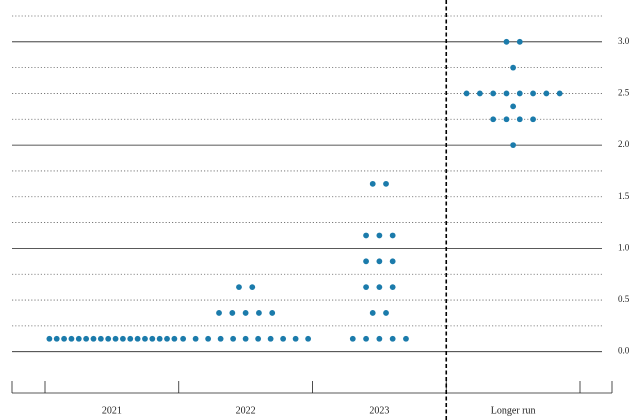 This screenshot has width=640, height=420. What do you see at coordinates (624, 93) in the screenshot?
I see `y-tick-label: 2.5` at bounding box center [624, 93].